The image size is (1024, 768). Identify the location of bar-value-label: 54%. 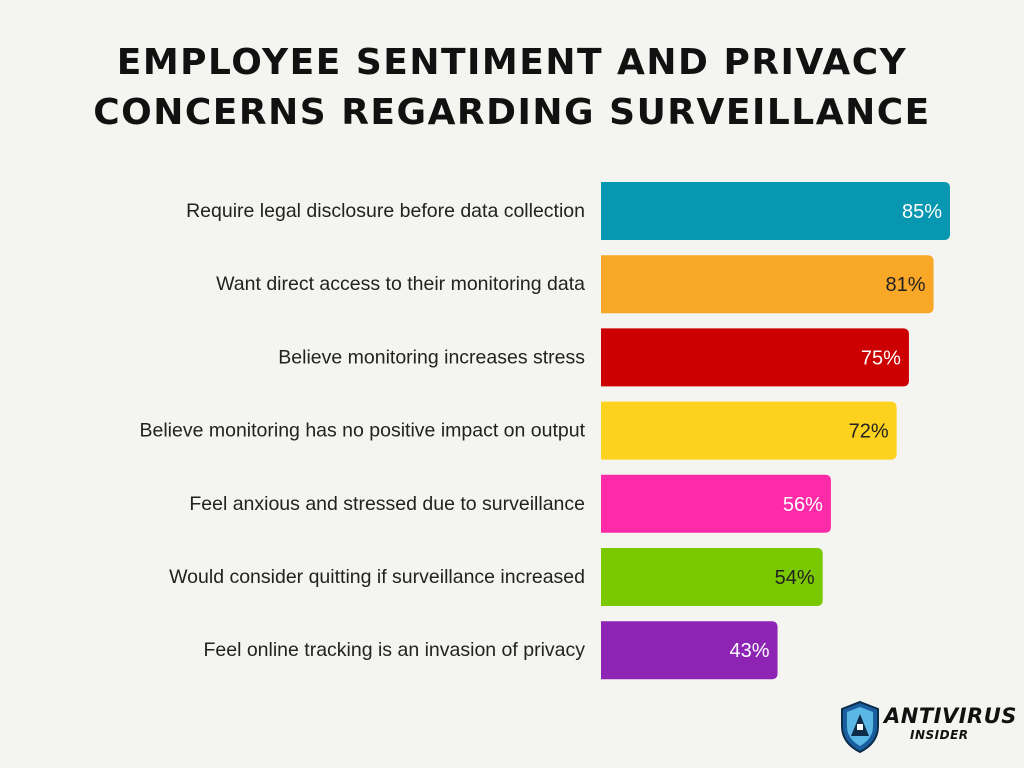
(795, 578).